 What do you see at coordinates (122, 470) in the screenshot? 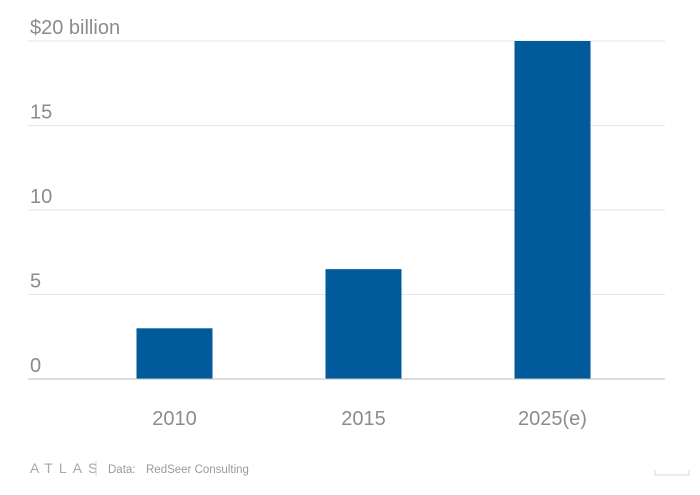
I see `source-label: Data:` at bounding box center [122, 470].